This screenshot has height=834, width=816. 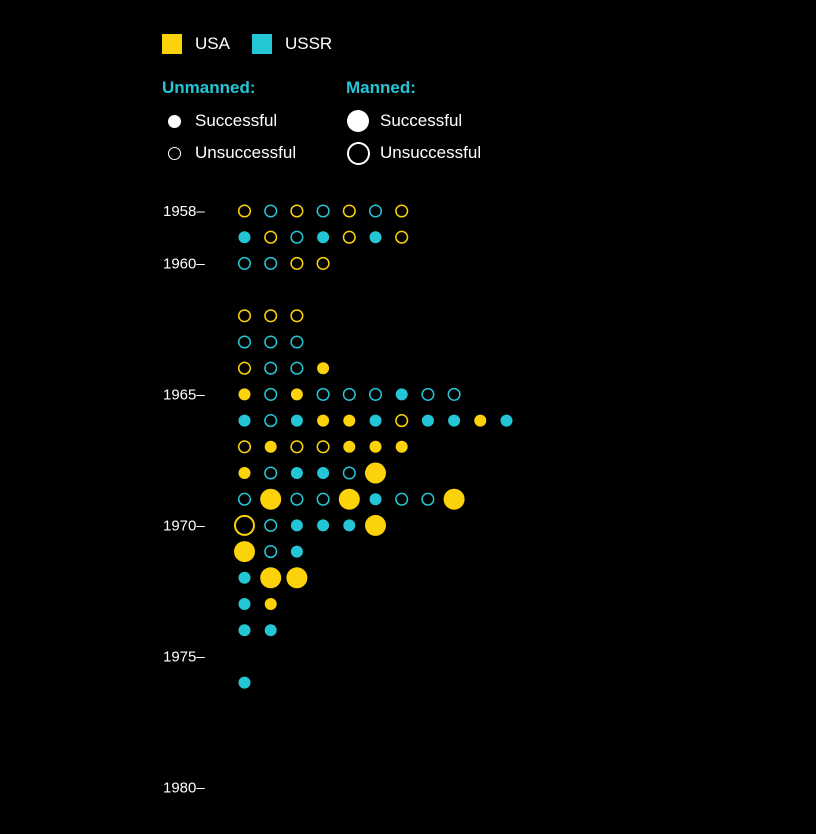 I want to click on ussr-label: USSR, so click(x=308, y=43).